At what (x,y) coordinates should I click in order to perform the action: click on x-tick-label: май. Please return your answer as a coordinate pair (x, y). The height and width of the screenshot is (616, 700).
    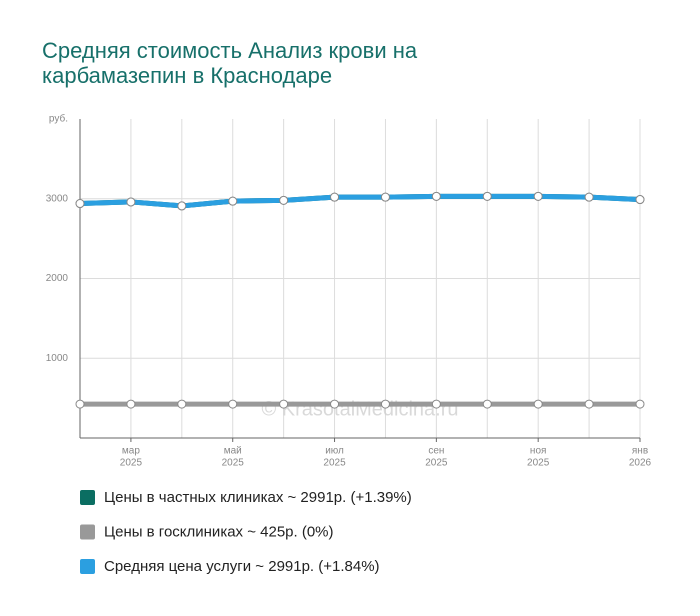
    Looking at the image, I should click on (233, 451).